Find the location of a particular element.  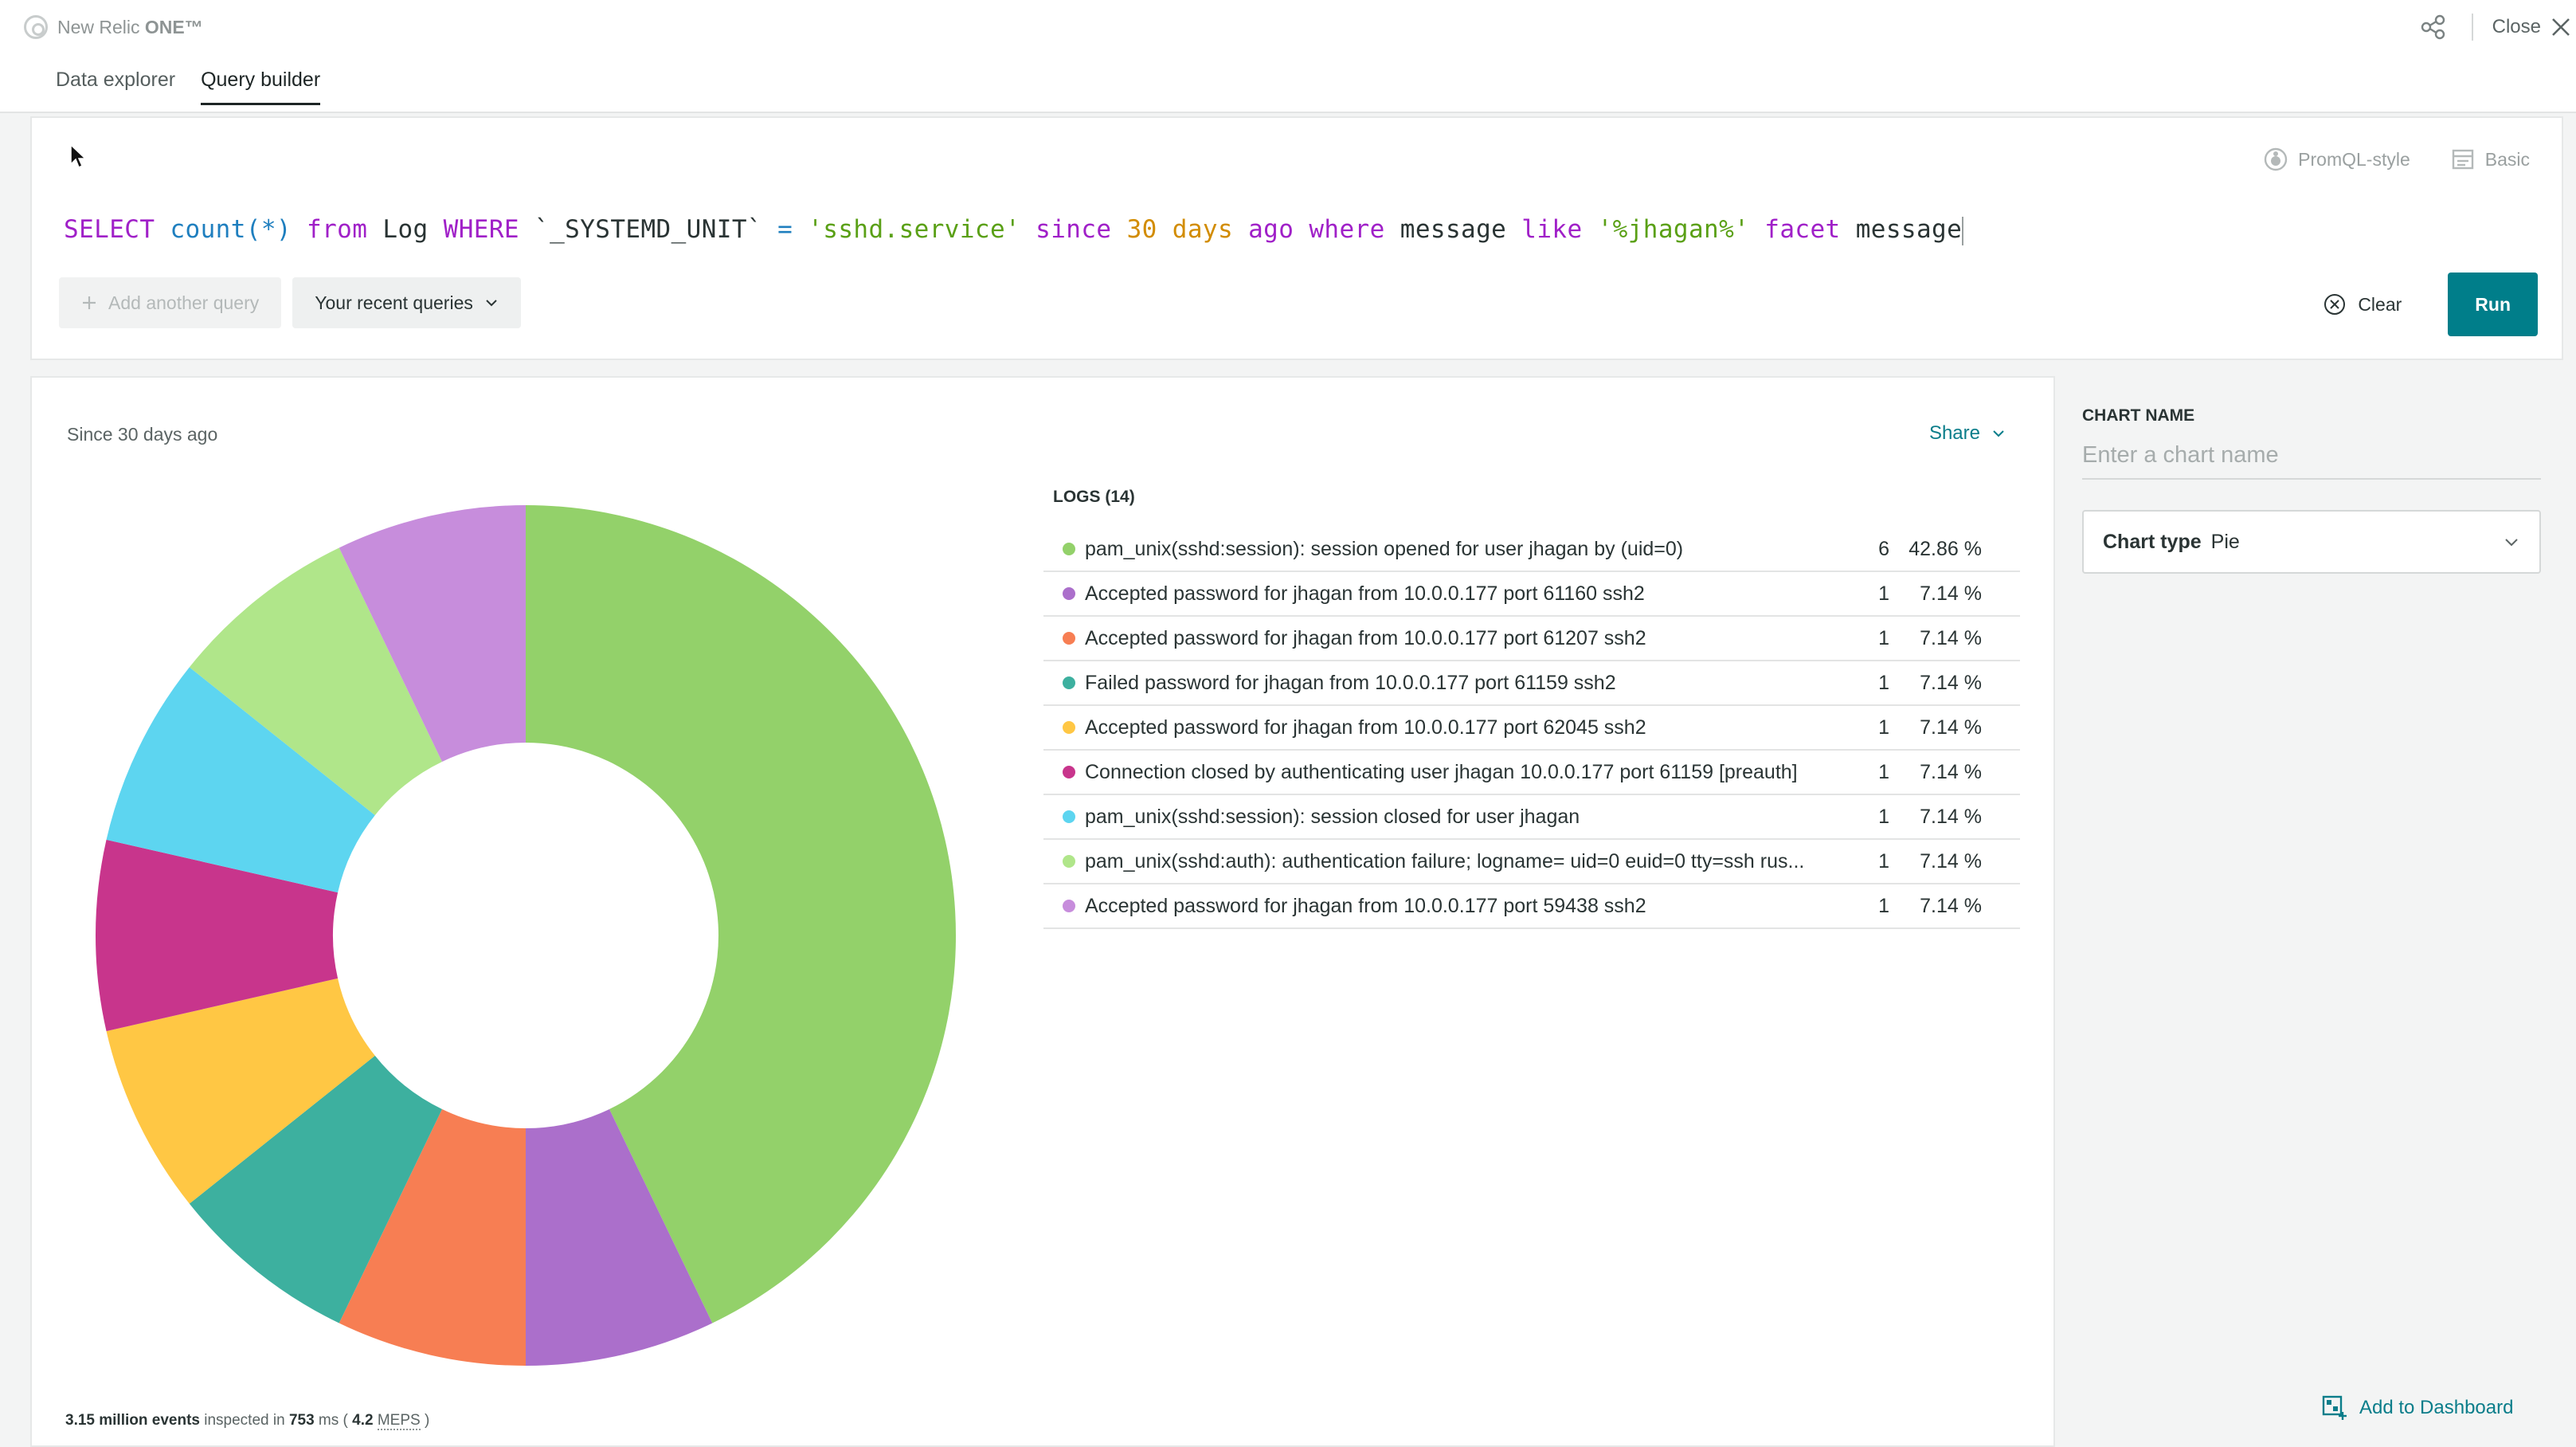

query-actions-right: Clear Run is located at coordinates (2419, 304).